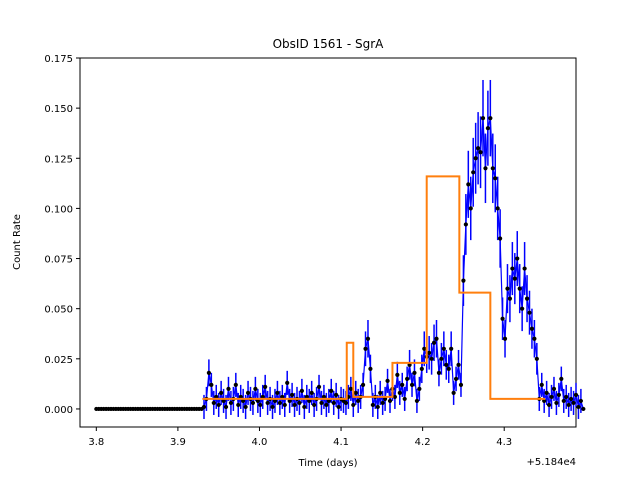 Image resolution: width=640 pixels, height=480 pixels. What do you see at coordinates (58, 159) in the screenshot?
I see `y-tick-label: 0.125` at bounding box center [58, 159].